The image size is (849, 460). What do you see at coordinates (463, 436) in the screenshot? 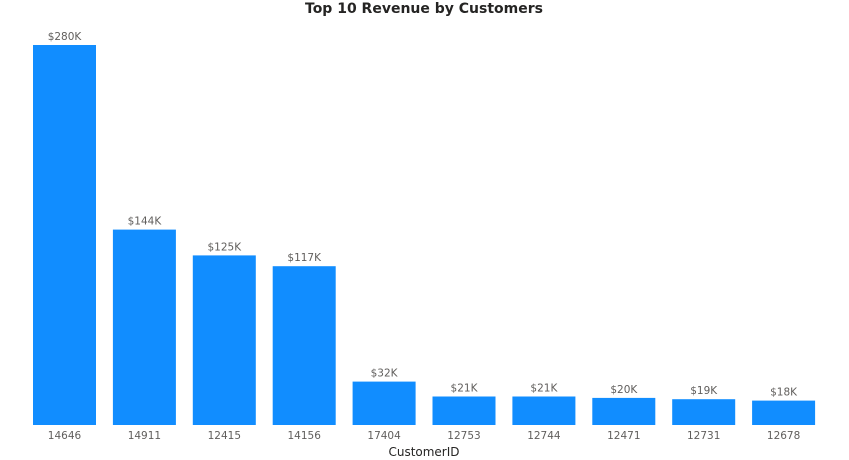
I see `x-tick-label-12753: 12753` at bounding box center [463, 436].